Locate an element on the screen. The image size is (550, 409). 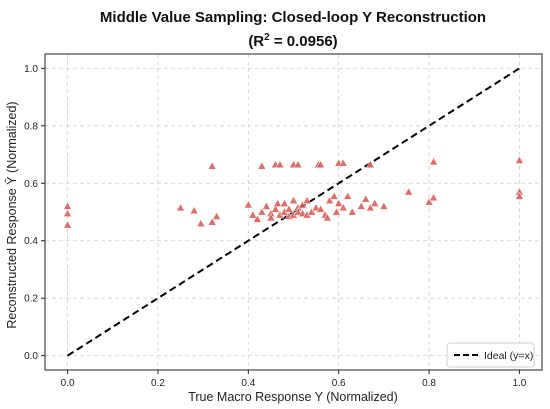
chart-subtitle: (R2 = 0.0956) is located at coordinates (292, 41).